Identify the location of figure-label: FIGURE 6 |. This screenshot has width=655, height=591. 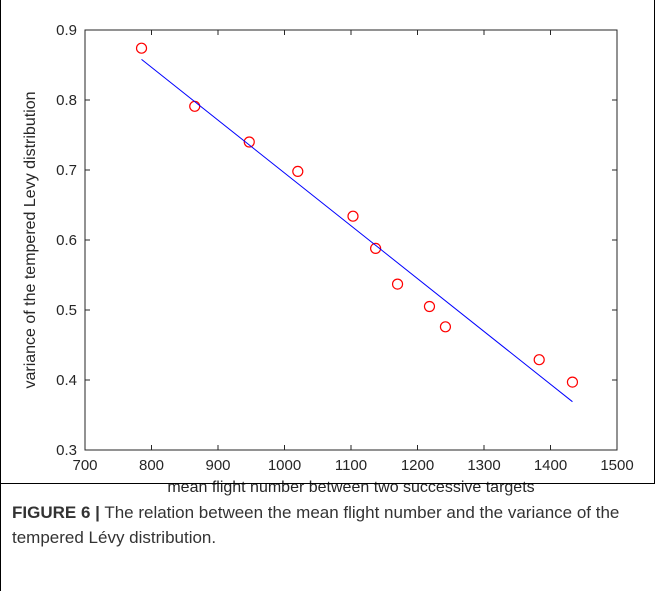
(56, 512).